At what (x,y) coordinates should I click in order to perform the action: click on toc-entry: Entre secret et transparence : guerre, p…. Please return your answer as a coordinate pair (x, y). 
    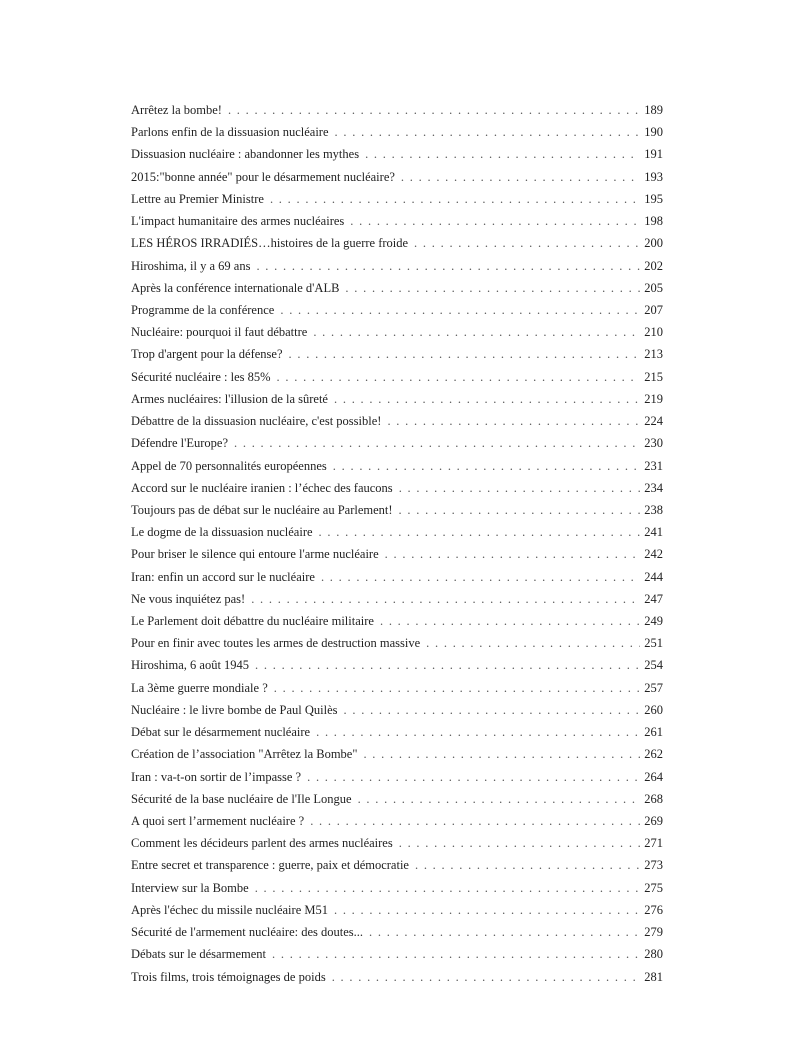
    Looking at the image, I should click on (397, 867).